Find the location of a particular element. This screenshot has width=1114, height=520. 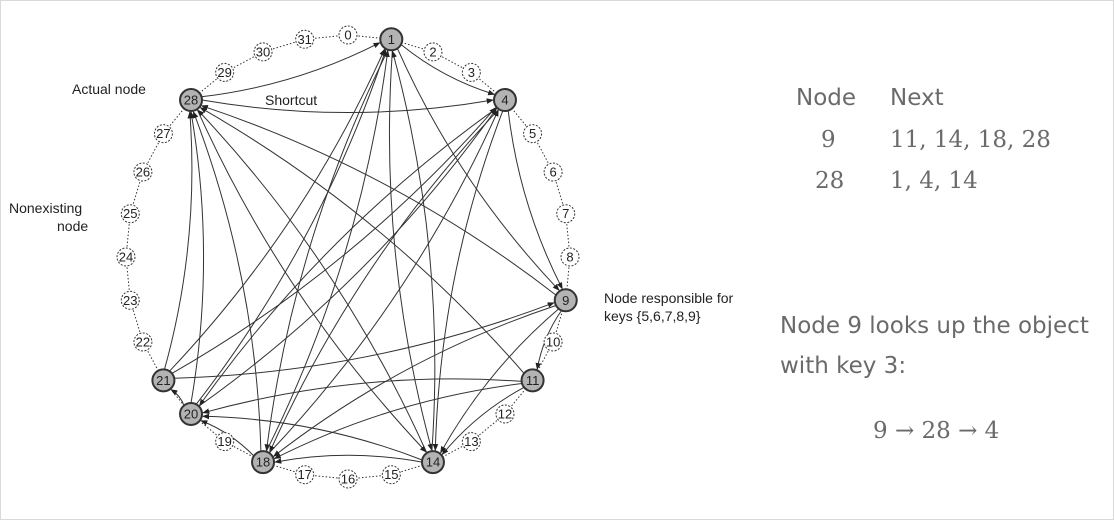

actual-node: 21 is located at coordinates (163, 380).